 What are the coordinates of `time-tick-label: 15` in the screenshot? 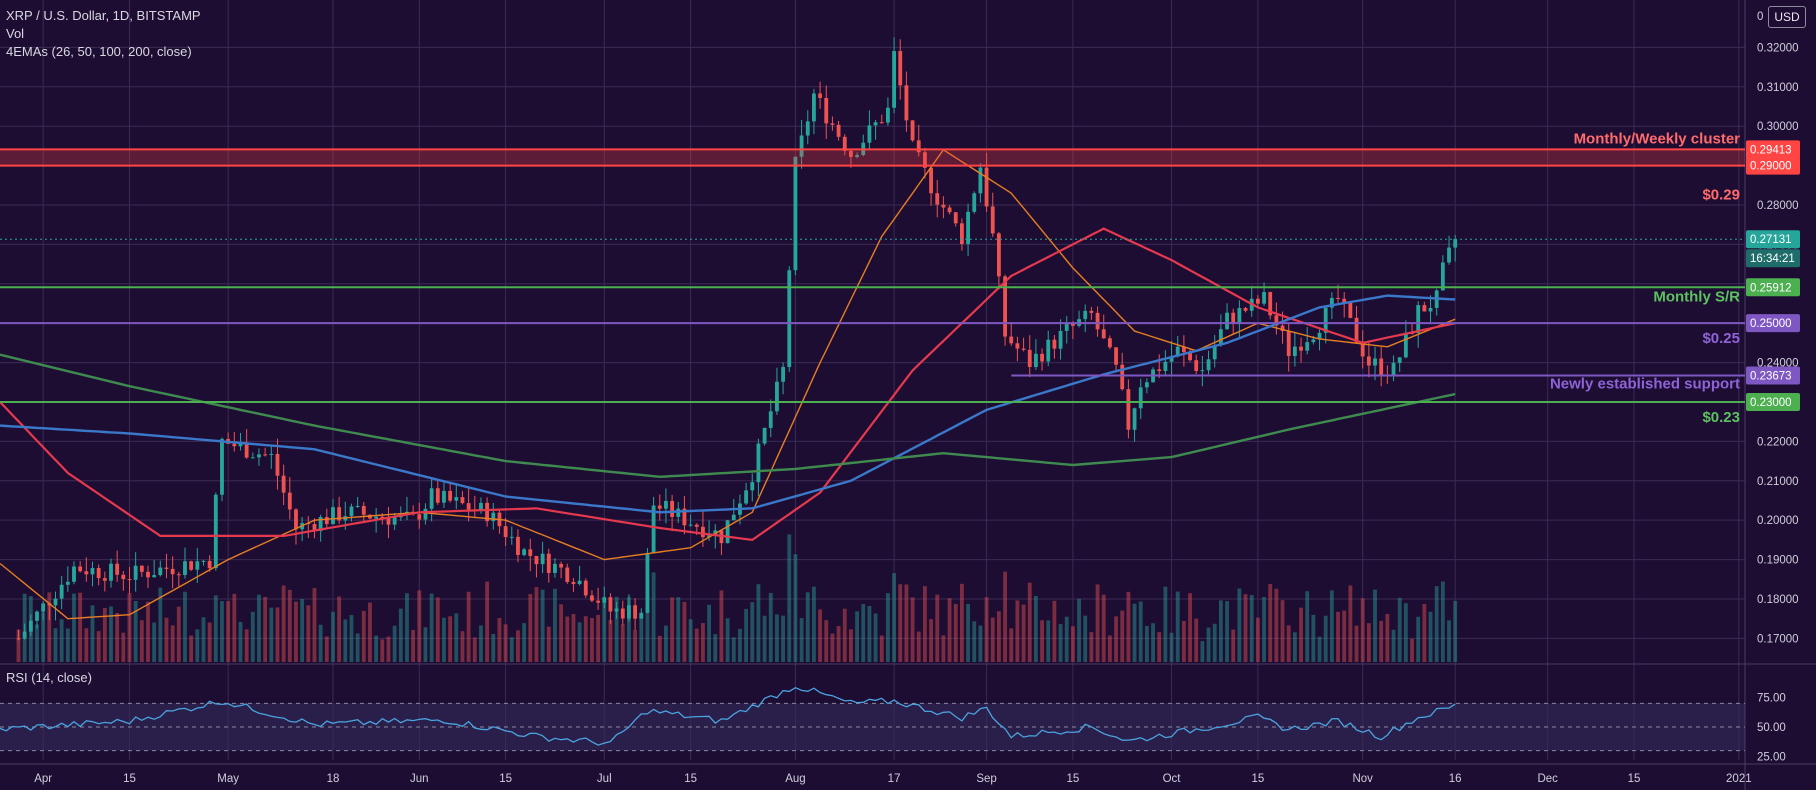 It's located at (690, 779).